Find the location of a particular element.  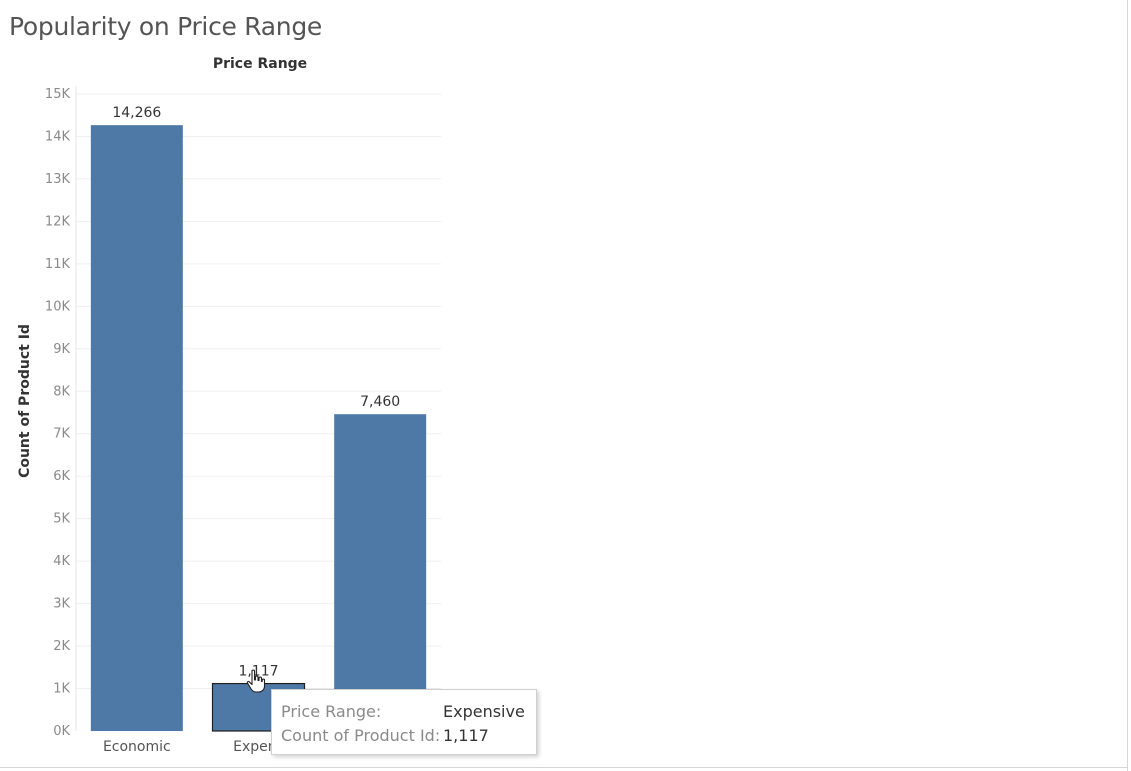

tooltip-row-price-range: Price Range: is located at coordinates (331, 711).